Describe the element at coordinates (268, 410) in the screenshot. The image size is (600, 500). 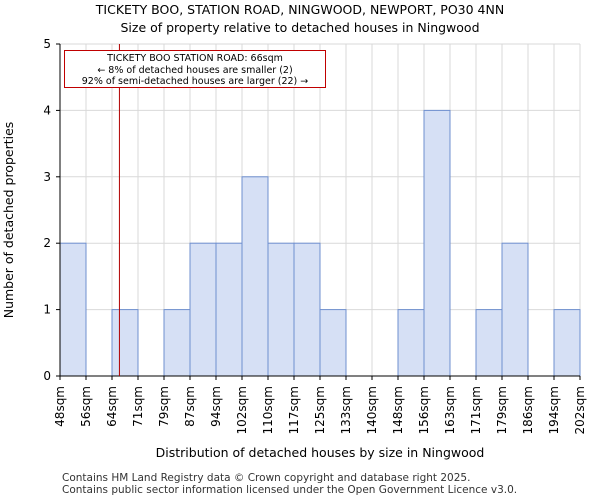
I see `x-tick-label: 110sqm` at that location.